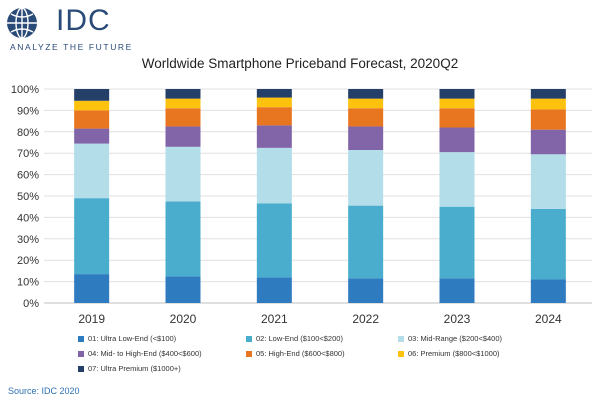  Describe the element at coordinates (274, 319) in the screenshot. I see `x-tick-label: 2021` at that location.